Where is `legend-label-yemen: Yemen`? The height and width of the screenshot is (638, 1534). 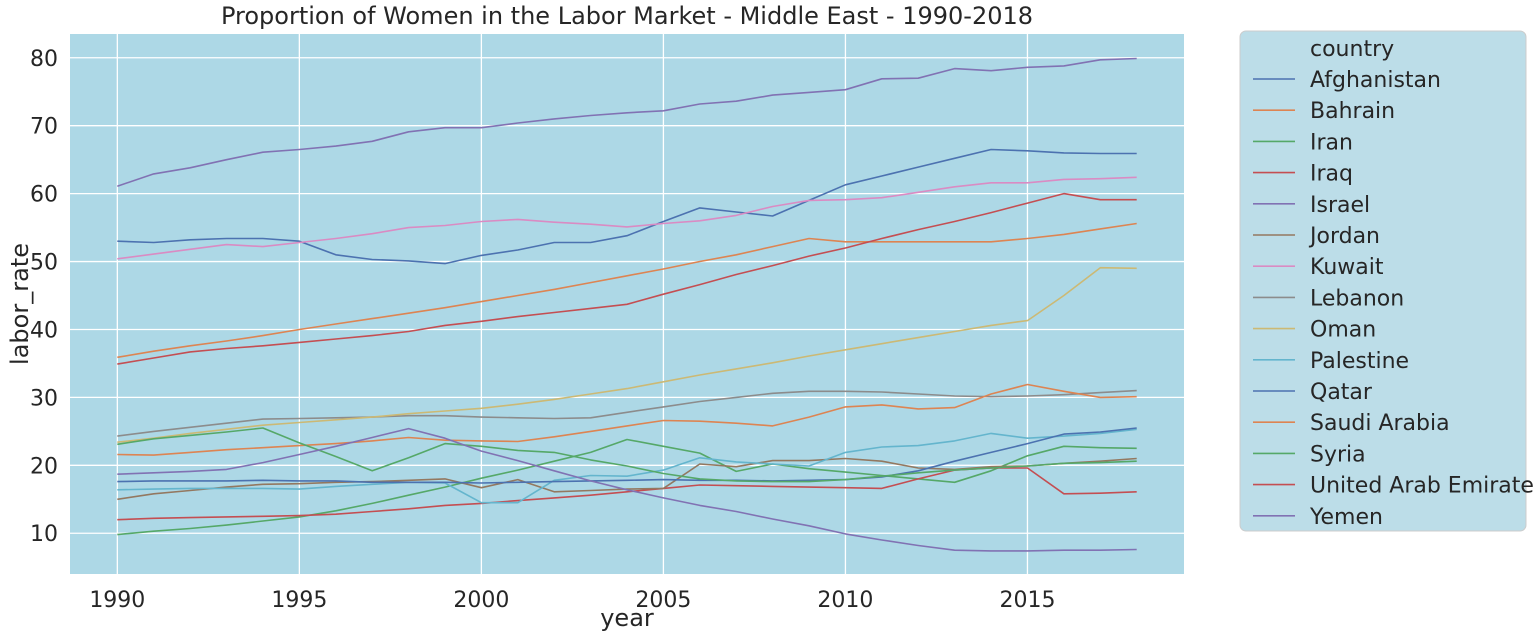
legend-label-yemen: Yemen is located at coordinates (1346, 517).